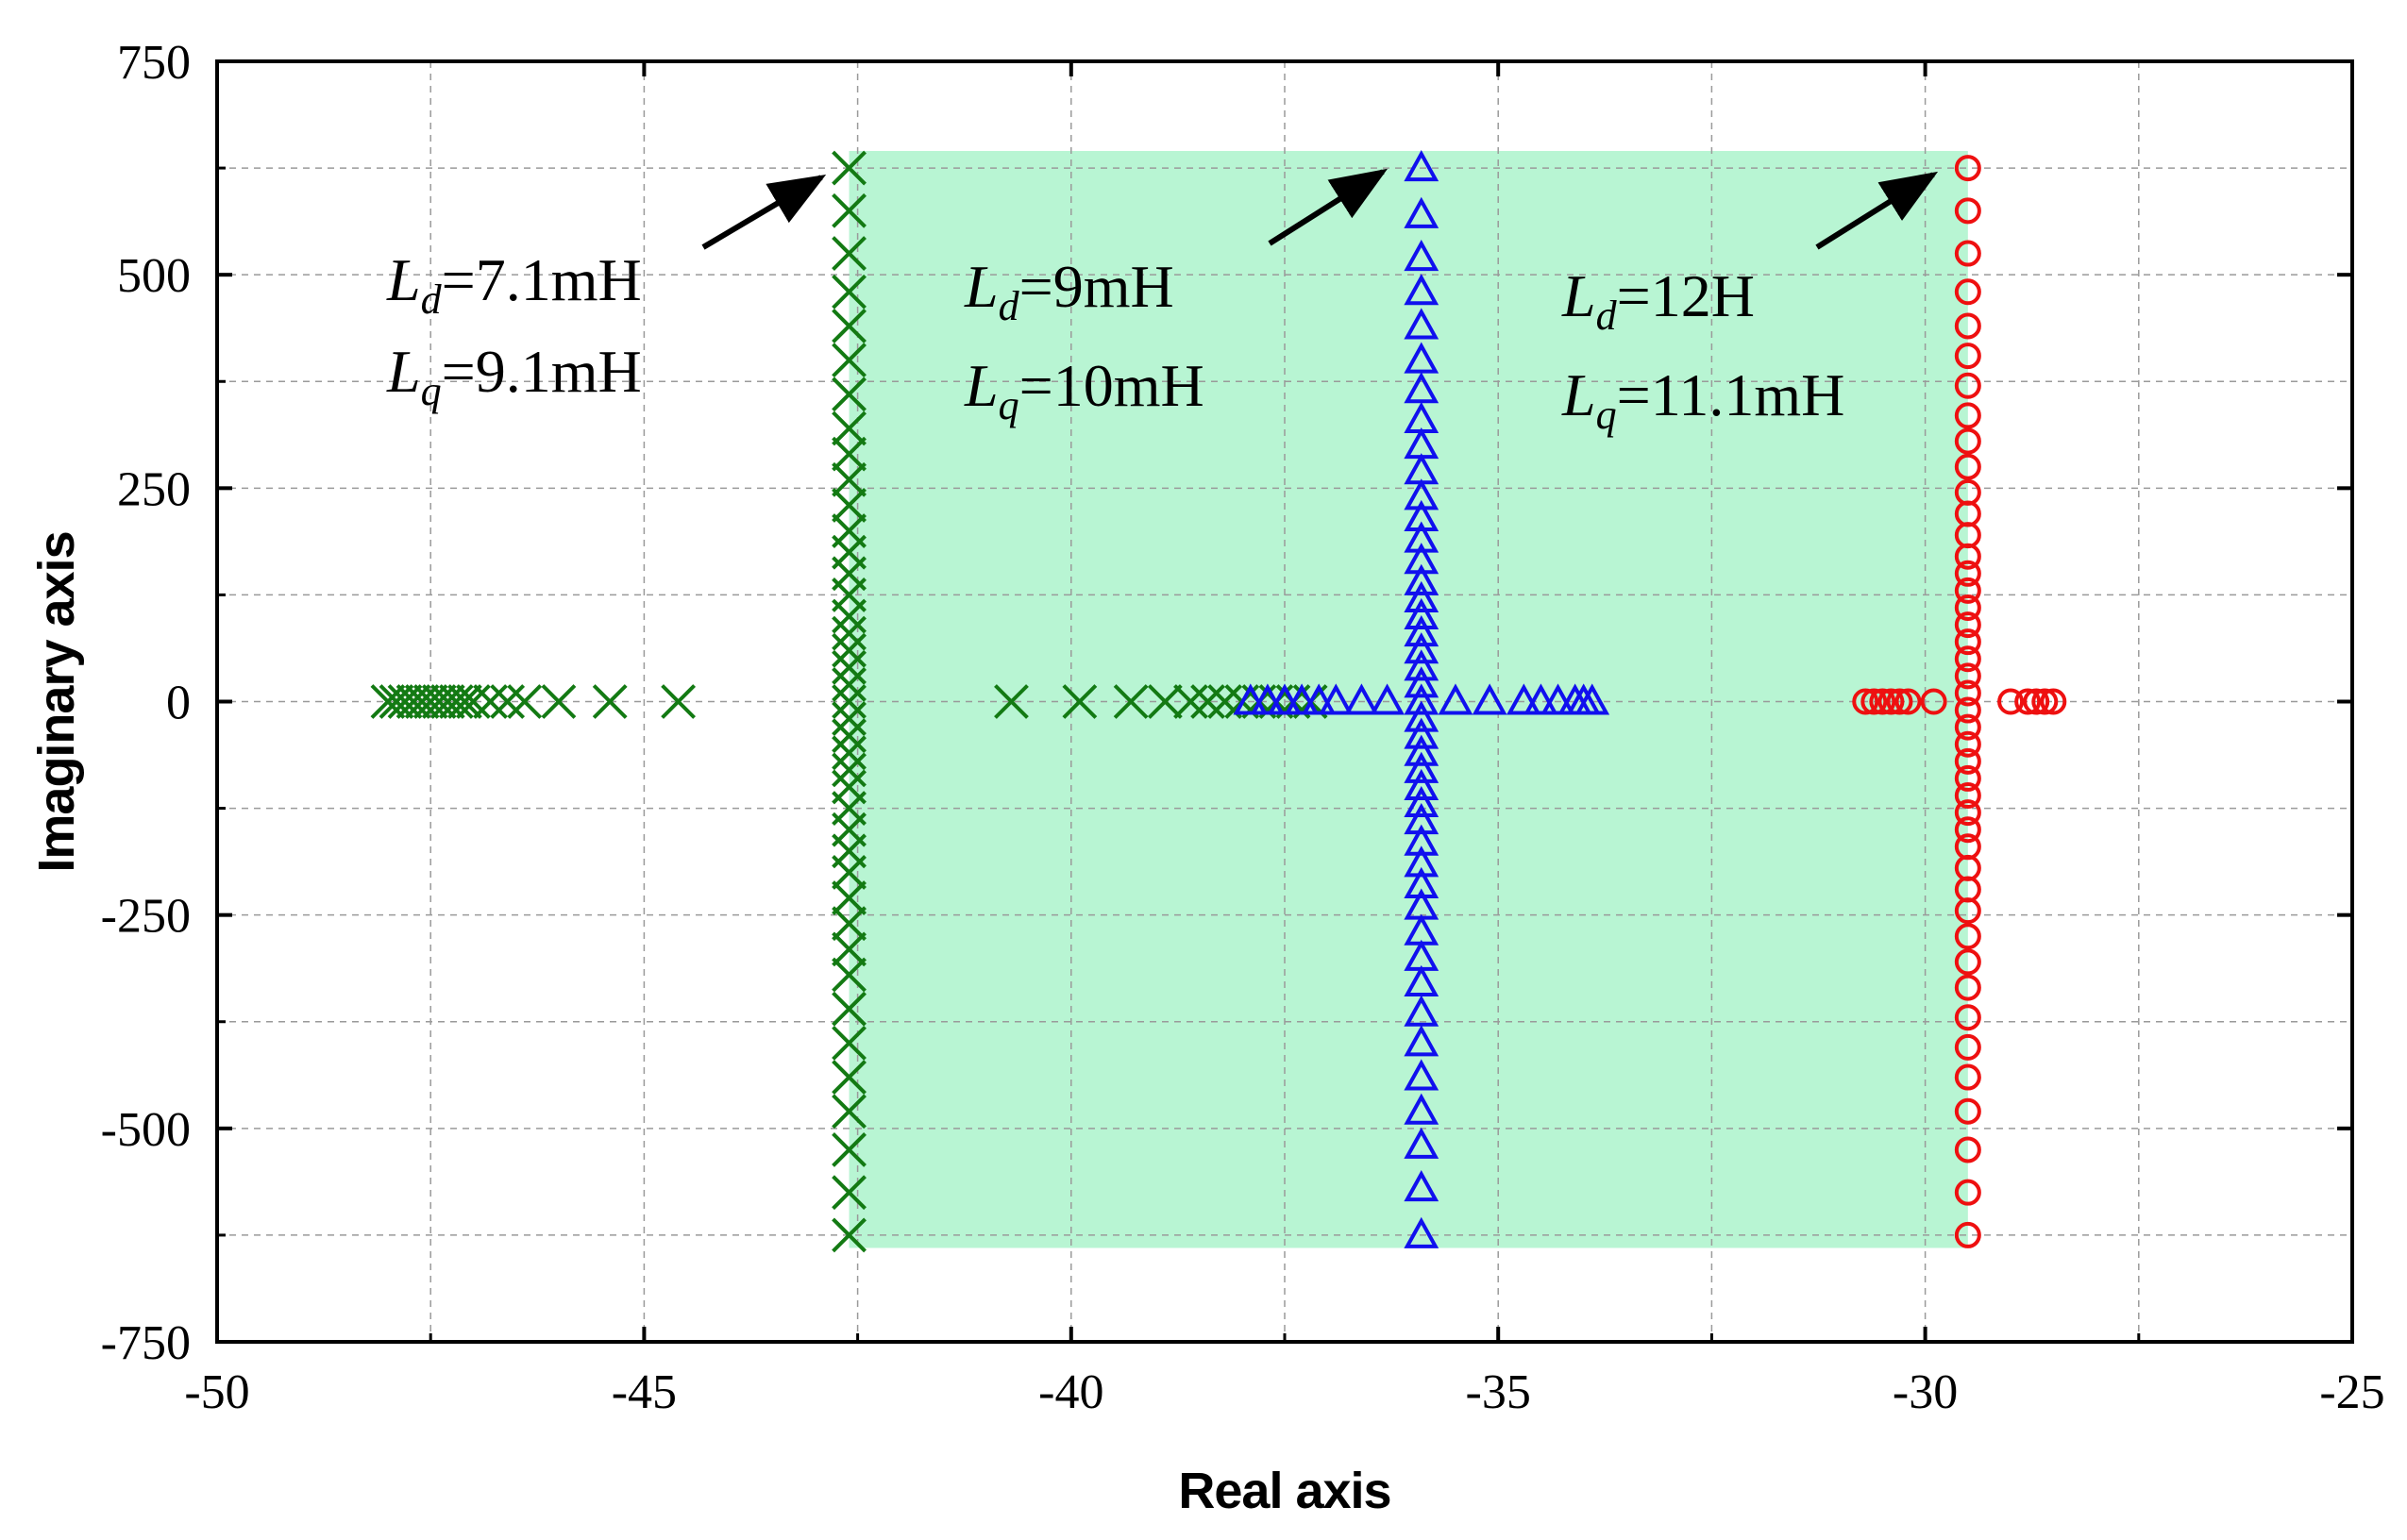 The height and width of the screenshot is (1540, 2407). What do you see at coordinates (1607, 316) in the screenshot?
I see `annotation-3-ld-subscript: d` at bounding box center [1607, 316].